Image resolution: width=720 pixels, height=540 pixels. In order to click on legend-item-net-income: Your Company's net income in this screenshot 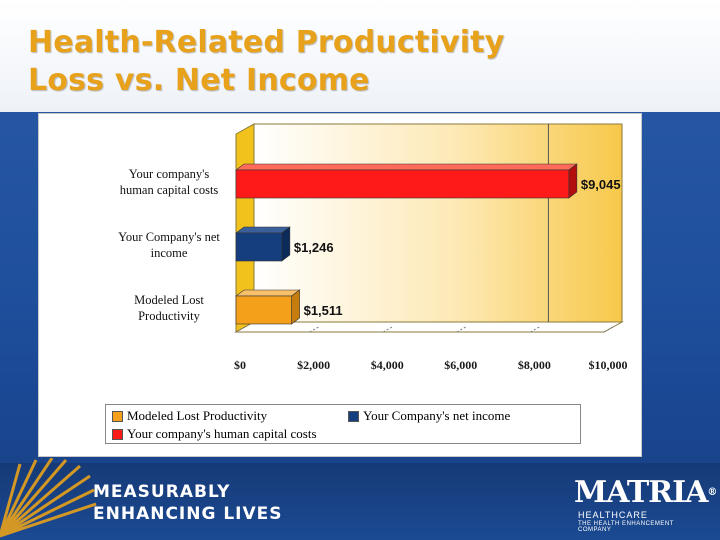, I will do `click(429, 416)`.